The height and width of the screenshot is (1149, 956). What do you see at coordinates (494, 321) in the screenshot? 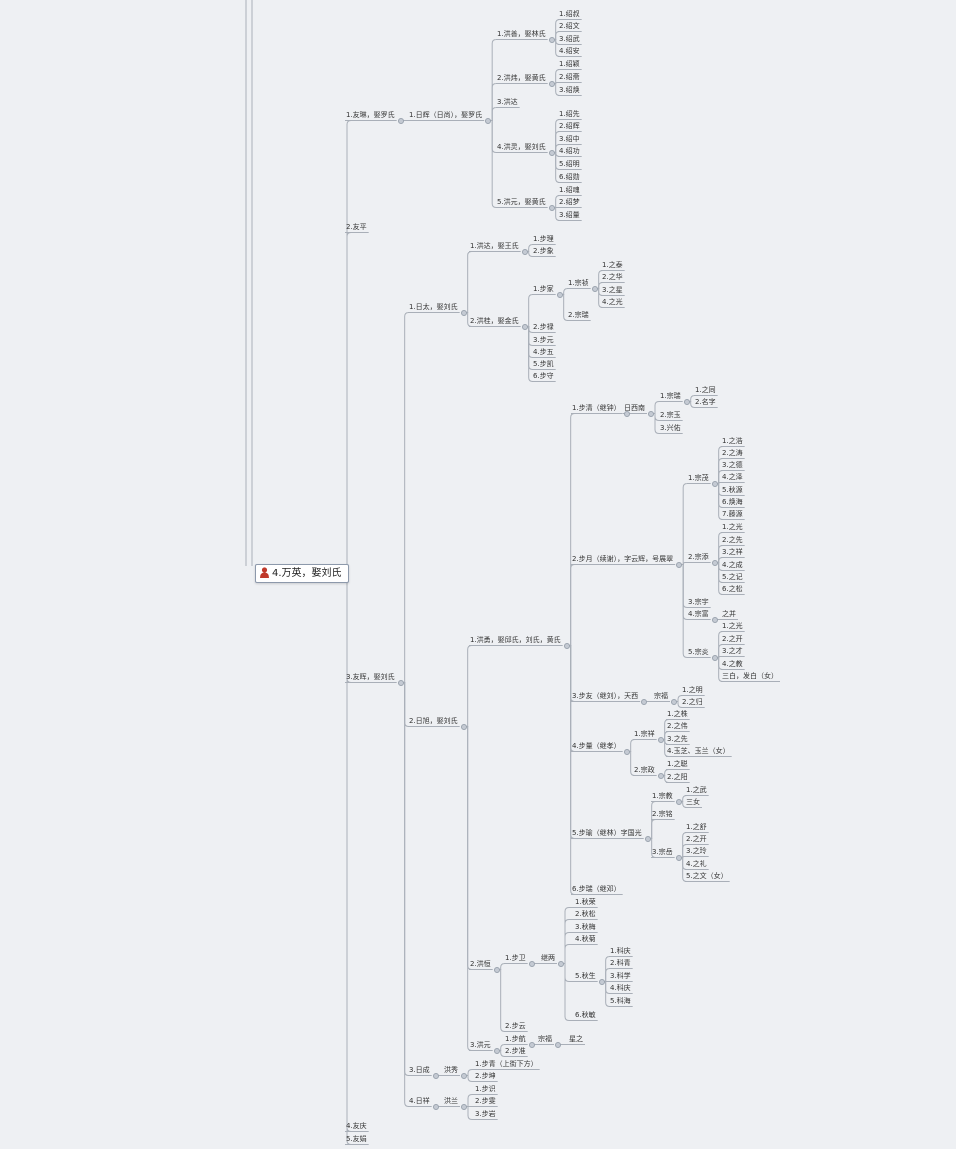
I see `topic-node: 2.洪桂，娶金氏` at bounding box center [494, 321].